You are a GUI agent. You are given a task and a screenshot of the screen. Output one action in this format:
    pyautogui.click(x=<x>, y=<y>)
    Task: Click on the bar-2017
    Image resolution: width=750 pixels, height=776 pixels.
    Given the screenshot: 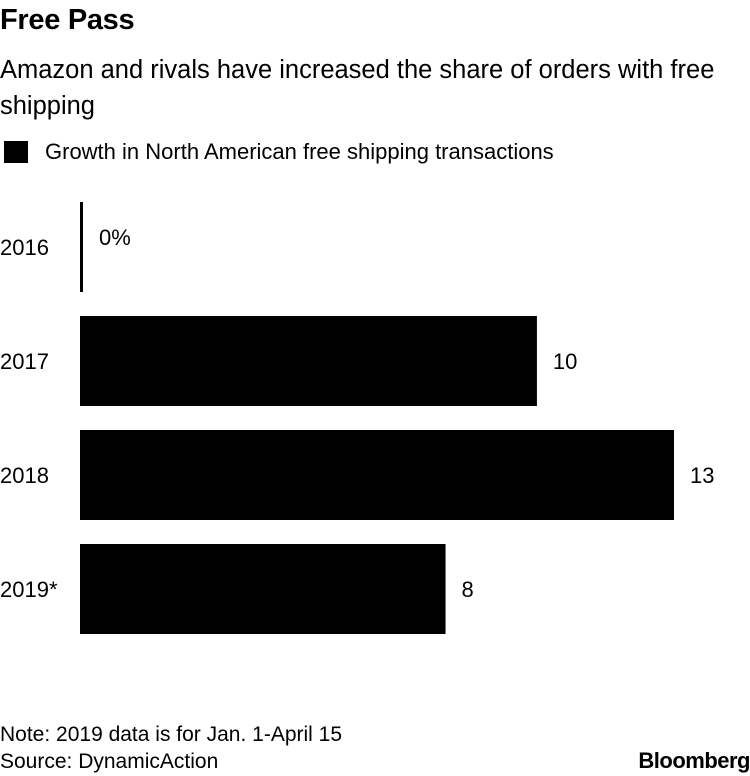 What is the action you would take?
    pyautogui.click(x=308, y=361)
    